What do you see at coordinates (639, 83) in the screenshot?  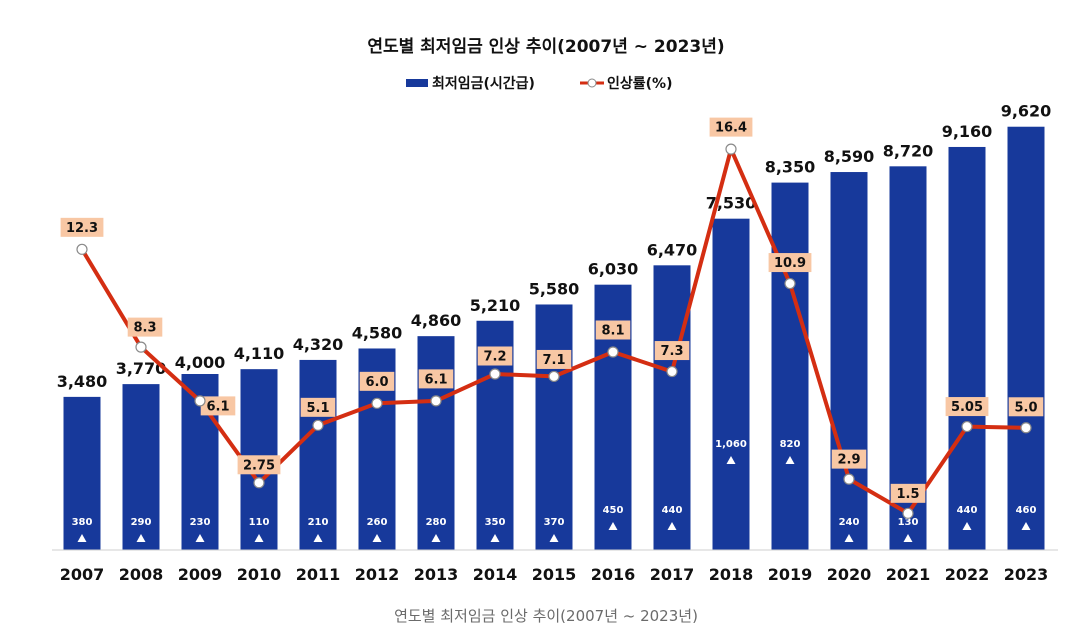 I see `legend-line-label: 인상률(%)` at bounding box center [639, 83].